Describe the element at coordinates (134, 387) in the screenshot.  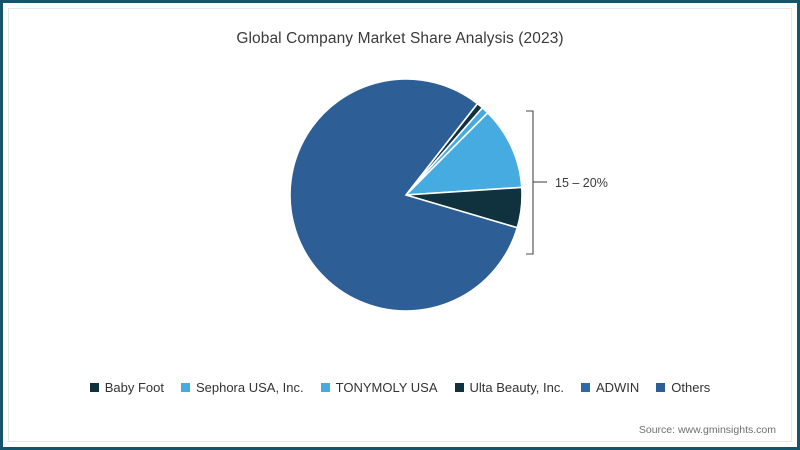
I see `legend-item-label: Baby Foot` at that location.